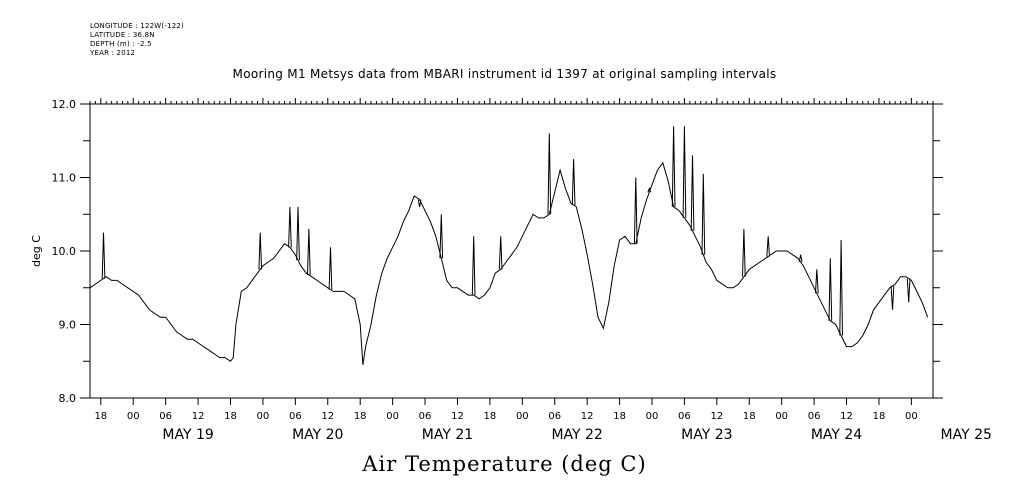 This screenshot has height=504, width=1009. I want to click on x-day-label: MAY 22, so click(576, 435).